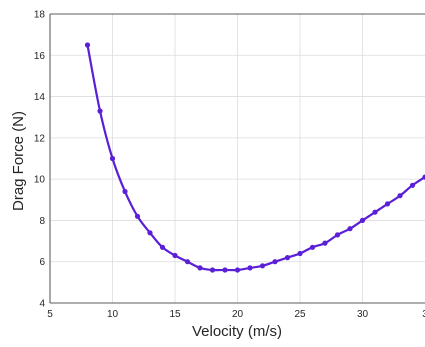 Image resolution: width=425 pixels, height=347 pixels. Describe the element at coordinates (42, 262) in the screenshot. I see `y-tick-label: 6` at that location.